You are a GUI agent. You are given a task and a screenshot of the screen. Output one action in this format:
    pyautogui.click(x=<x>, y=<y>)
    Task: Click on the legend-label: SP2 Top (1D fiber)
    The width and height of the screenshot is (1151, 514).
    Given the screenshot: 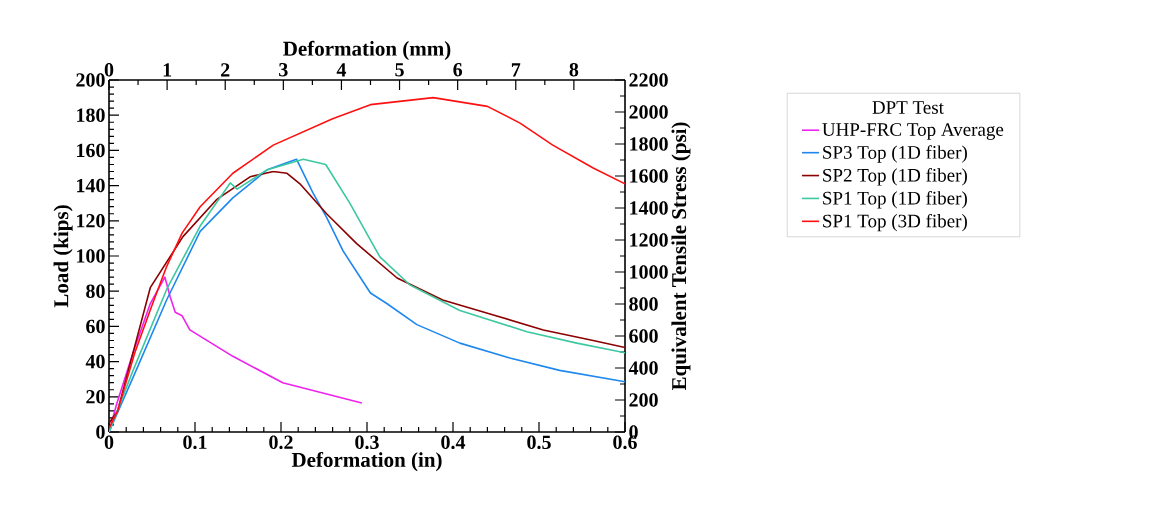 What is the action you would take?
    pyautogui.click(x=895, y=177)
    